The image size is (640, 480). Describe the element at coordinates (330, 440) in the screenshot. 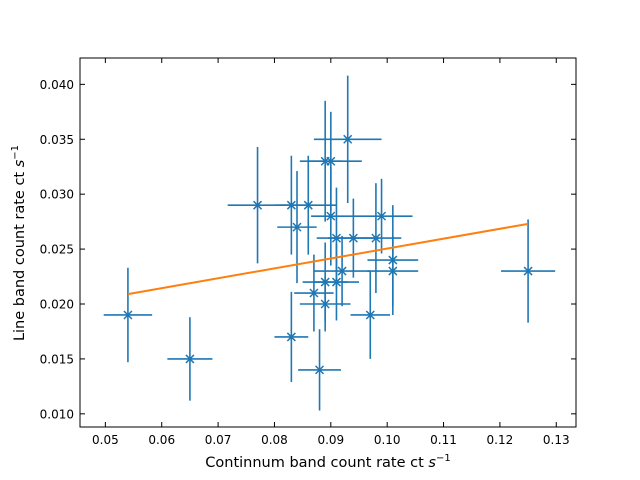

I see `x-tick-label: 0.09` at that location.